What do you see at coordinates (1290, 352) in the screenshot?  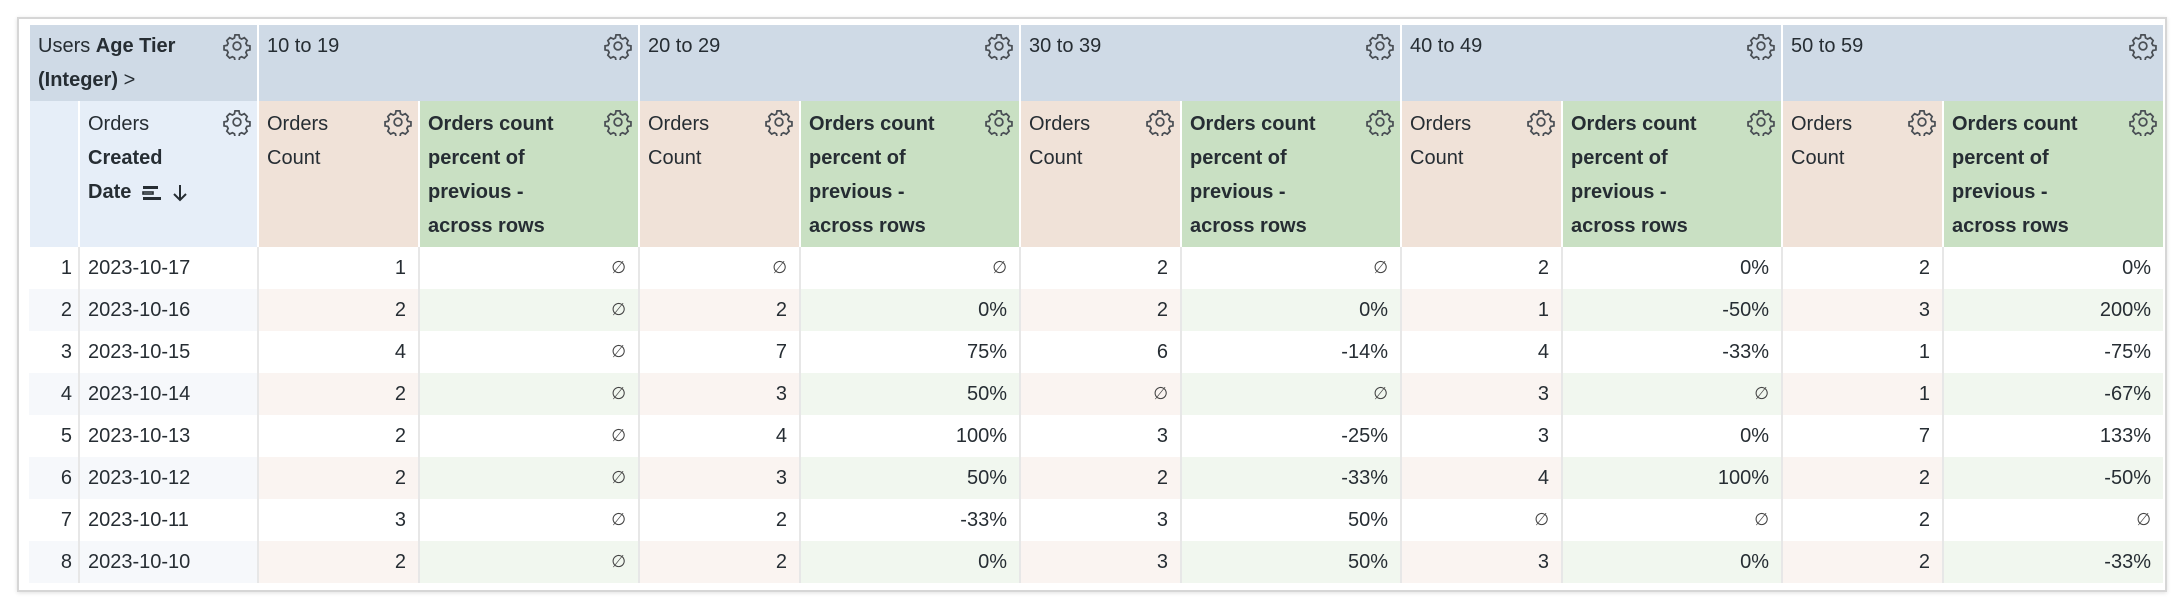 I see `percent-of-previous-cell: -14%` at bounding box center [1290, 352].